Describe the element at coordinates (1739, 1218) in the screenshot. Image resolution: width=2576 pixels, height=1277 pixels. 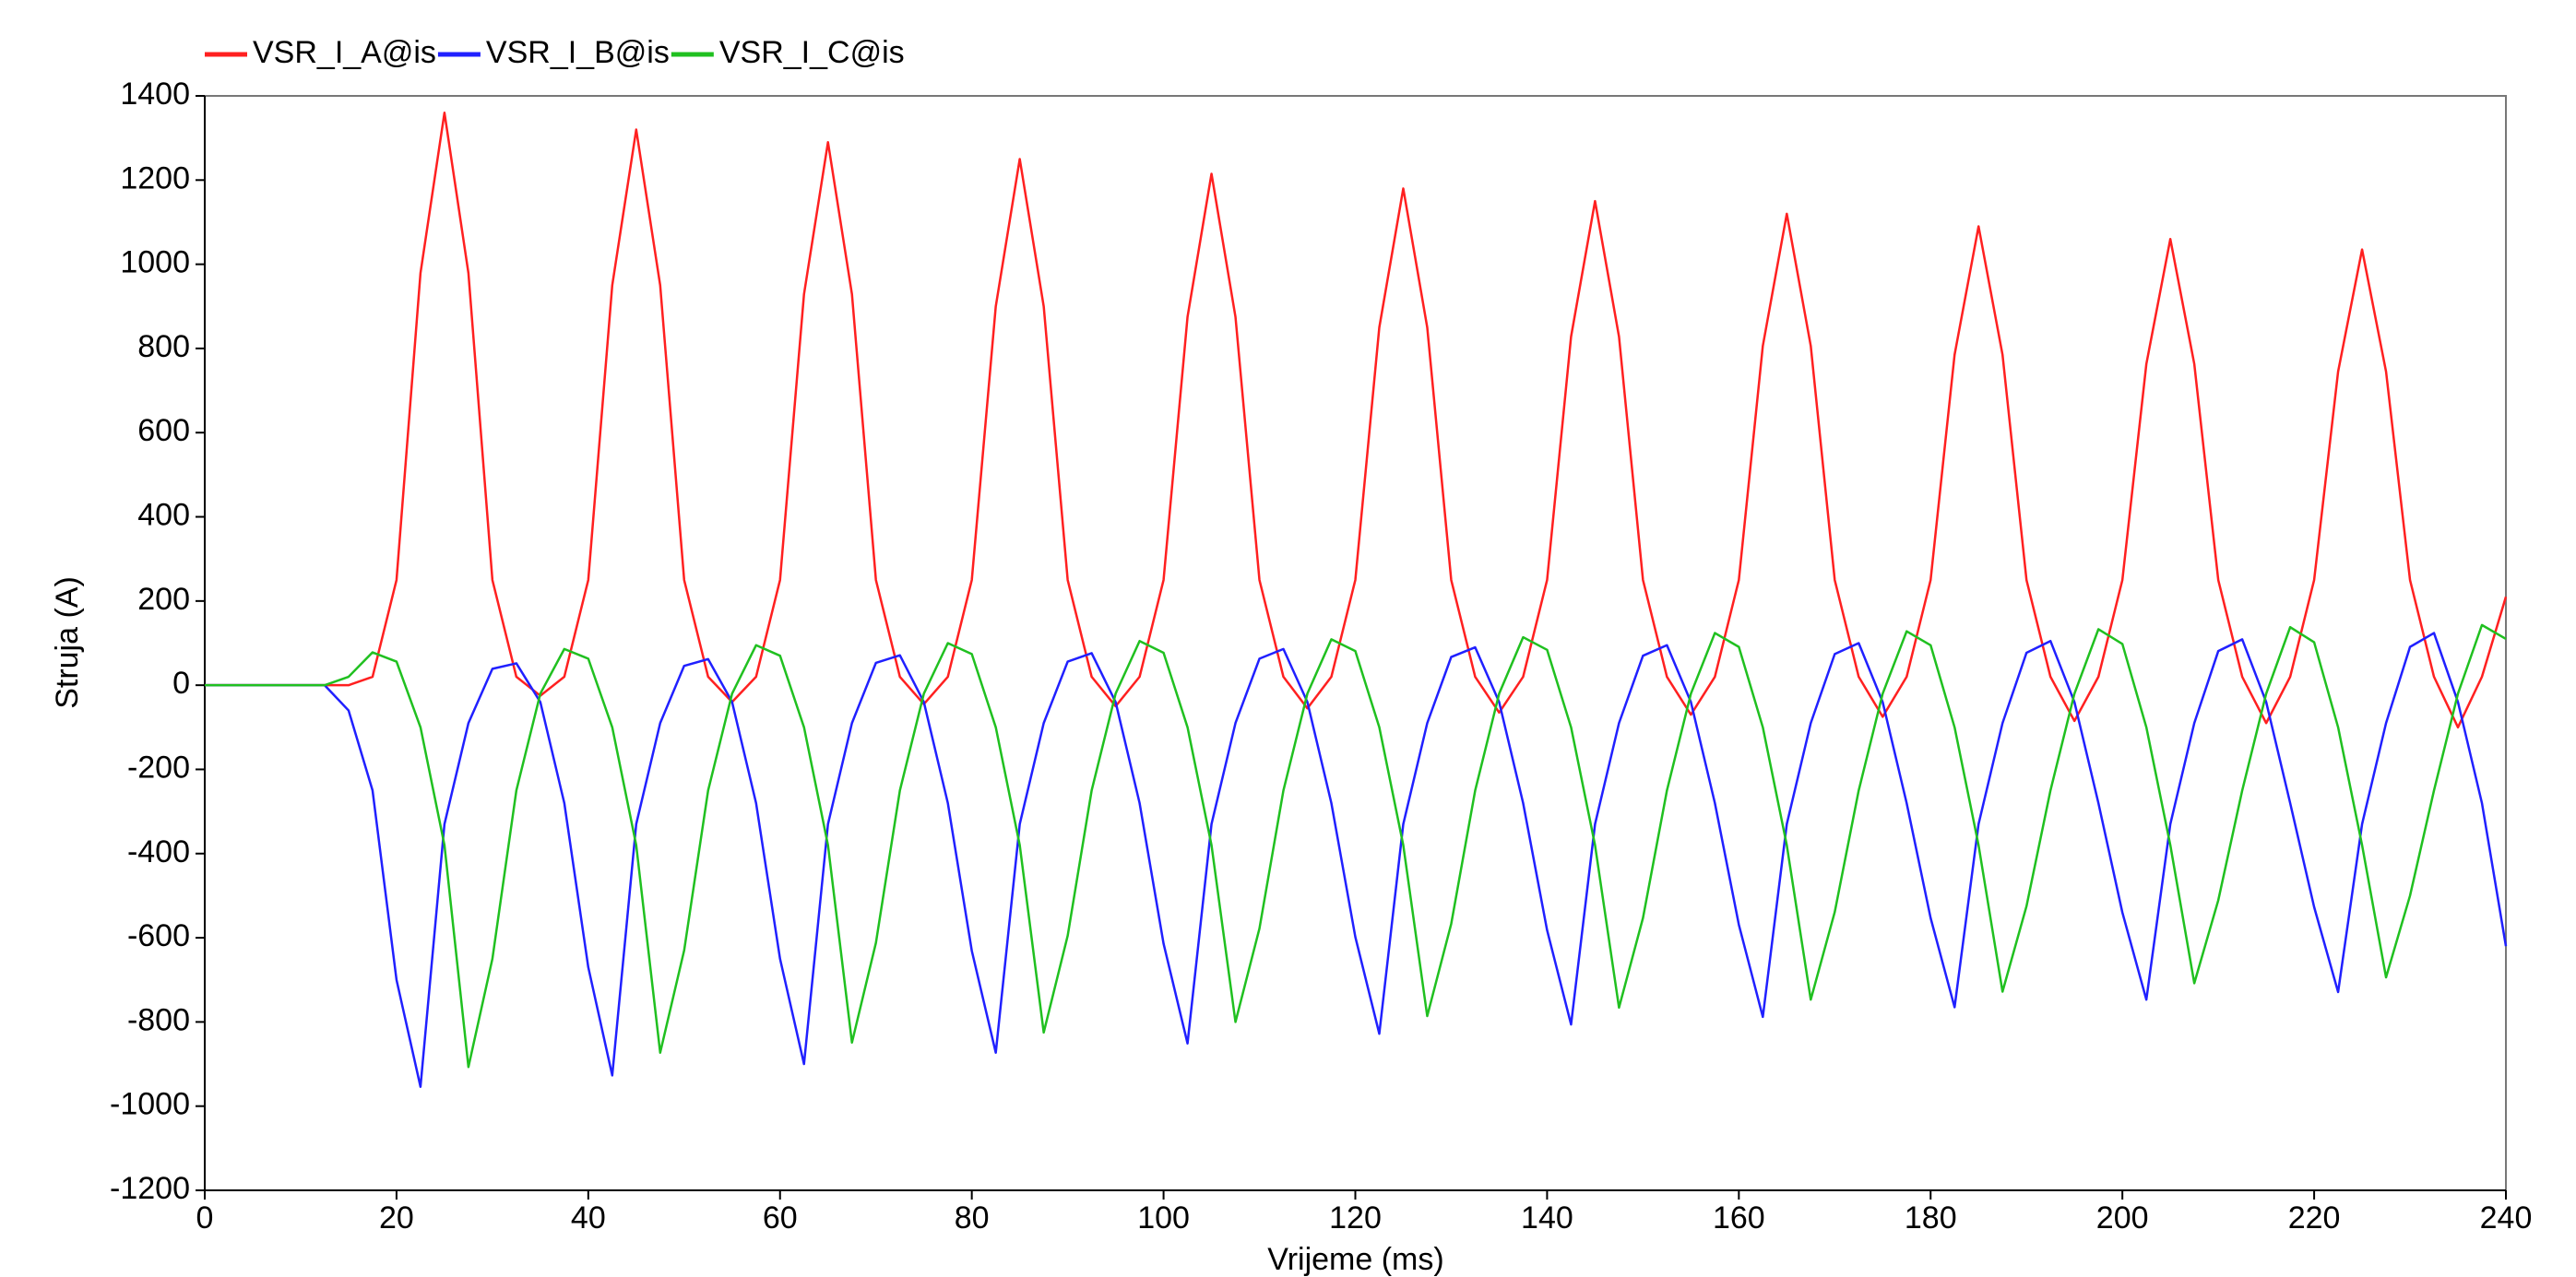
I see `x-tick-label: 160` at that location.